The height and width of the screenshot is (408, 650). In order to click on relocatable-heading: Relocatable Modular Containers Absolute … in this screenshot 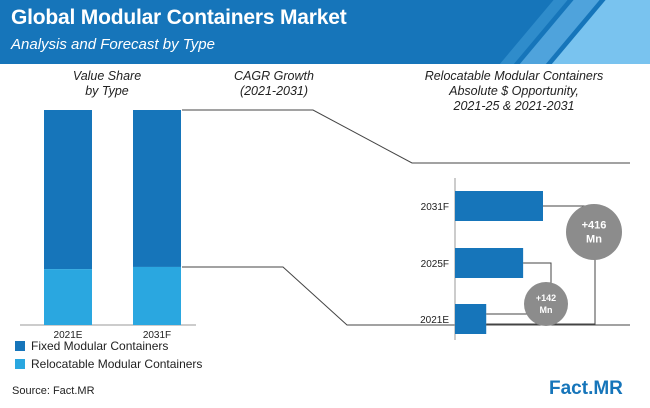, I will do `click(514, 91)`.